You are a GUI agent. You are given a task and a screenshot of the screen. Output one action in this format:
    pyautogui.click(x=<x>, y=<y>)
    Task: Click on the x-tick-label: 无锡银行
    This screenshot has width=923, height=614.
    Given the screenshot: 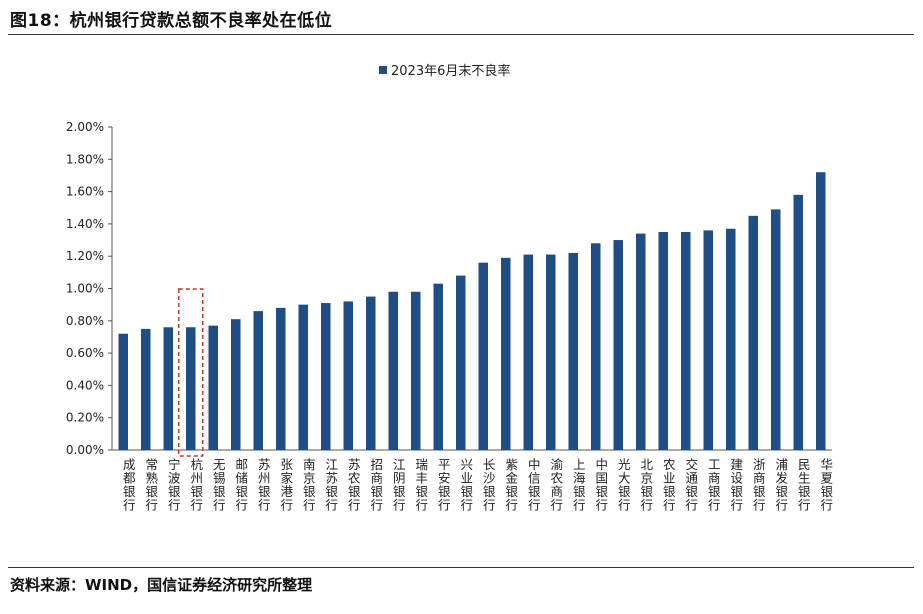 What is the action you would take?
    pyautogui.click(x=218, y=485)
    